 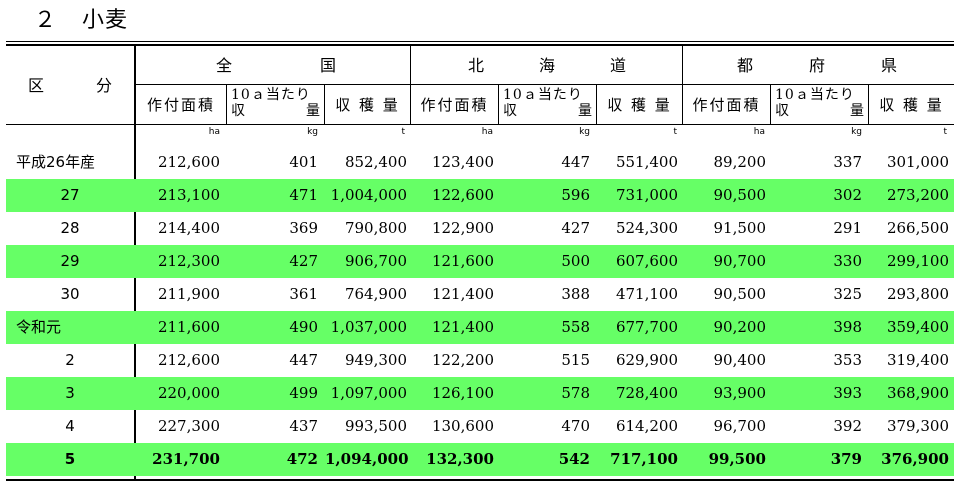 I want to click on cell-production-national: 993,500, so click(x=375, y=426).